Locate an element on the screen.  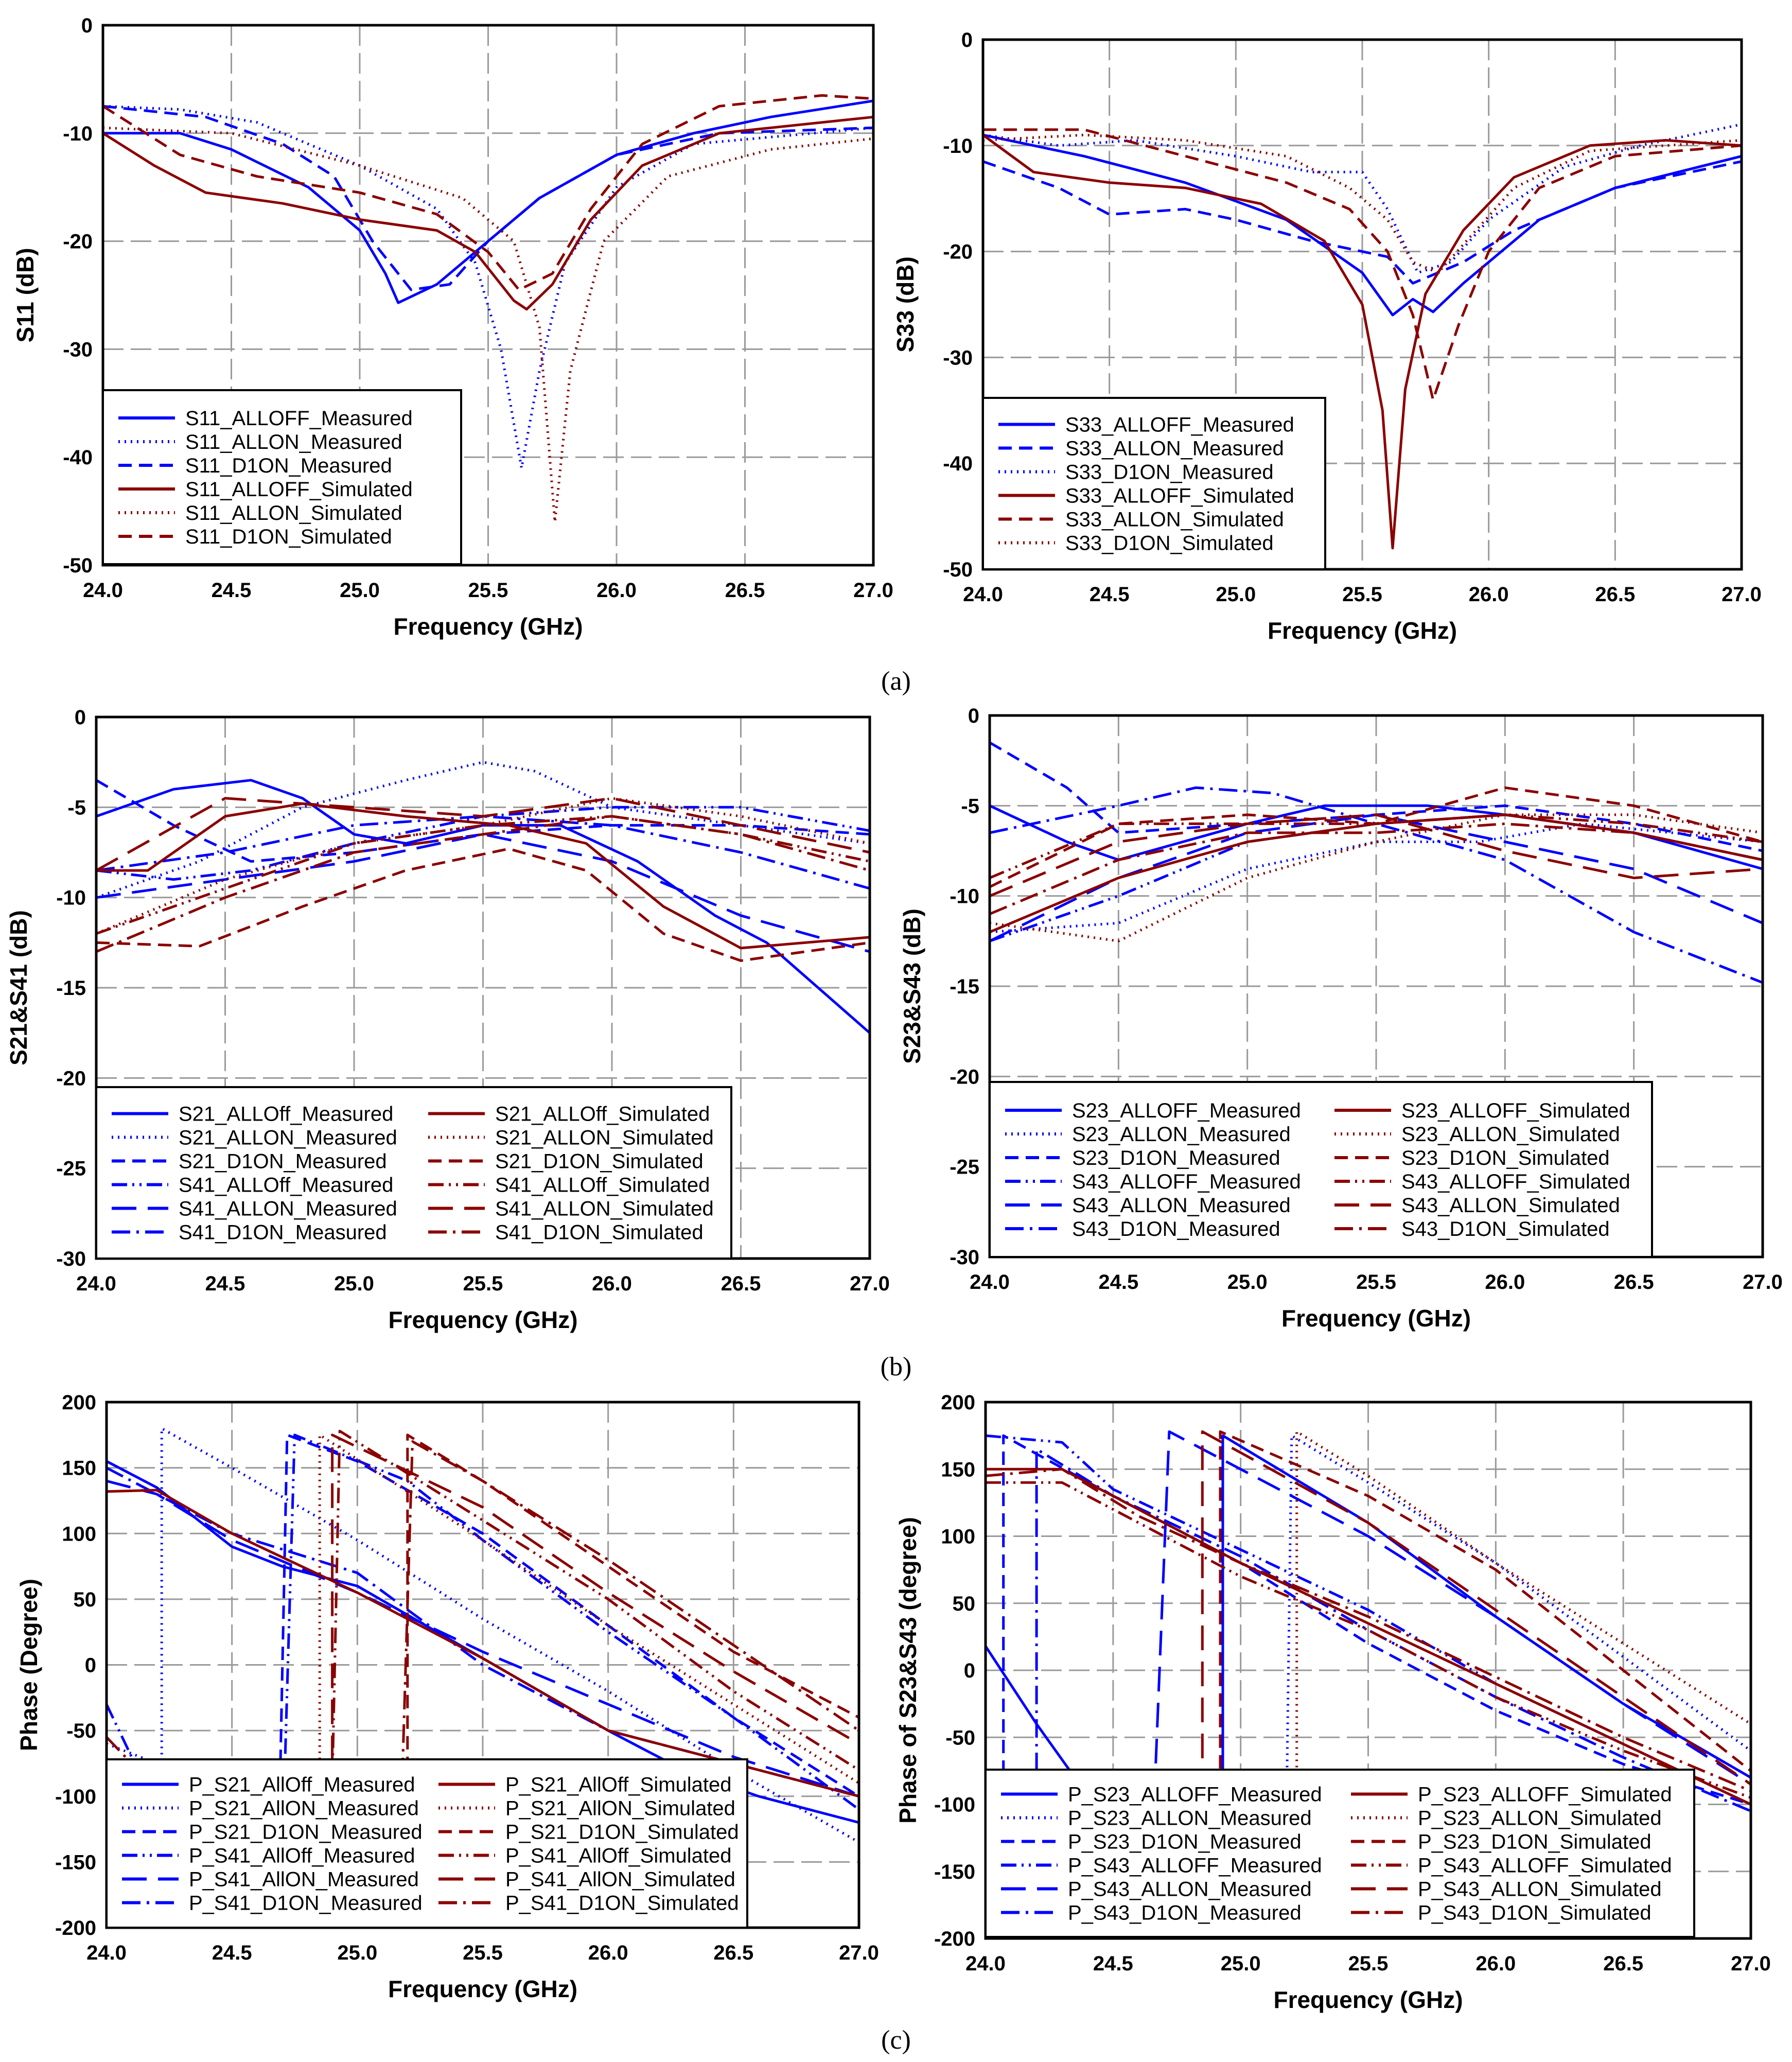
legend-label: P_S21_D1ON_Measured is located at coordinates (306, 1832).